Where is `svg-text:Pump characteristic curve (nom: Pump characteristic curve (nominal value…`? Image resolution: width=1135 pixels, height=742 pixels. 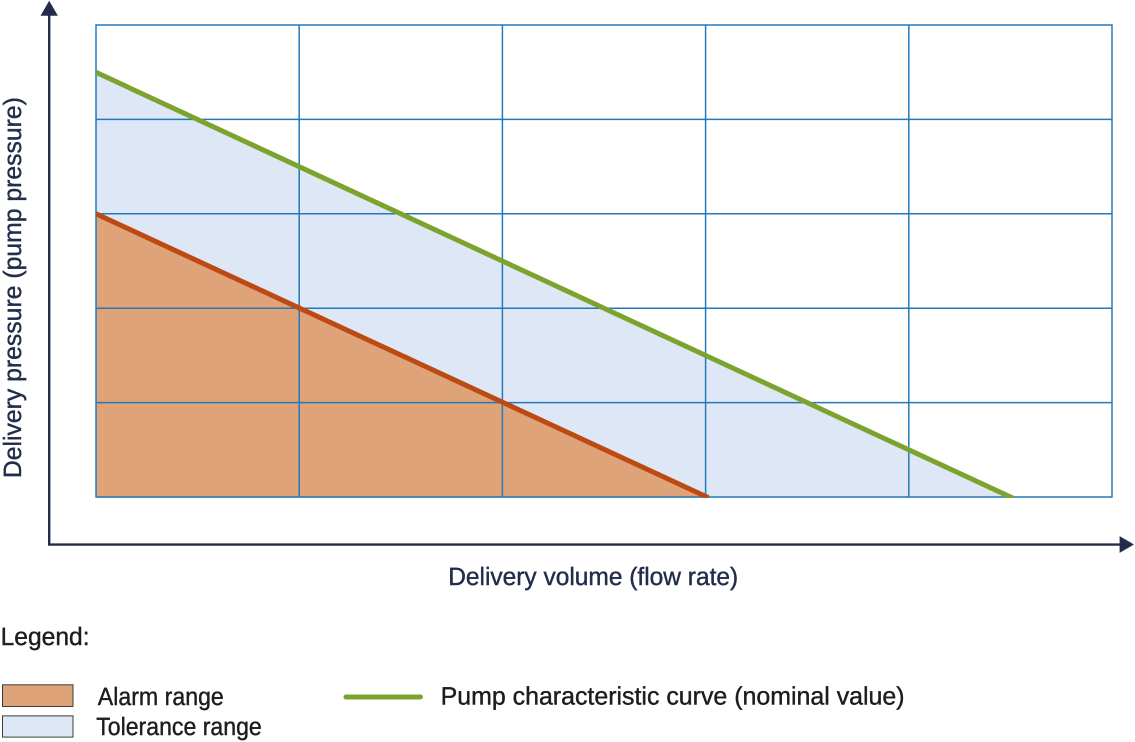
svg-text:Pump characteristic curve (nom: Pump characteristic curve (nominal value… is located at coordinates (673, 697).